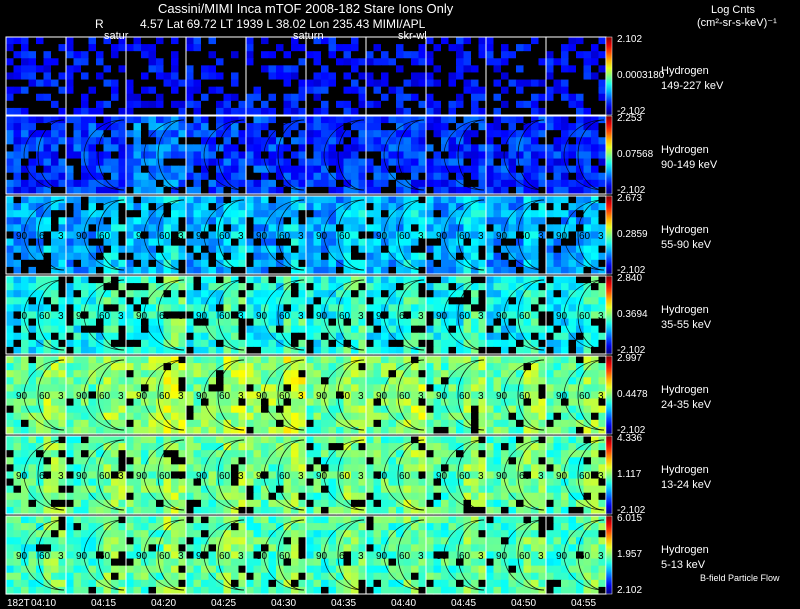 This screenshot has height=609, width=800. I want to click on time-tick-label: 04:25, so click(224, 603).